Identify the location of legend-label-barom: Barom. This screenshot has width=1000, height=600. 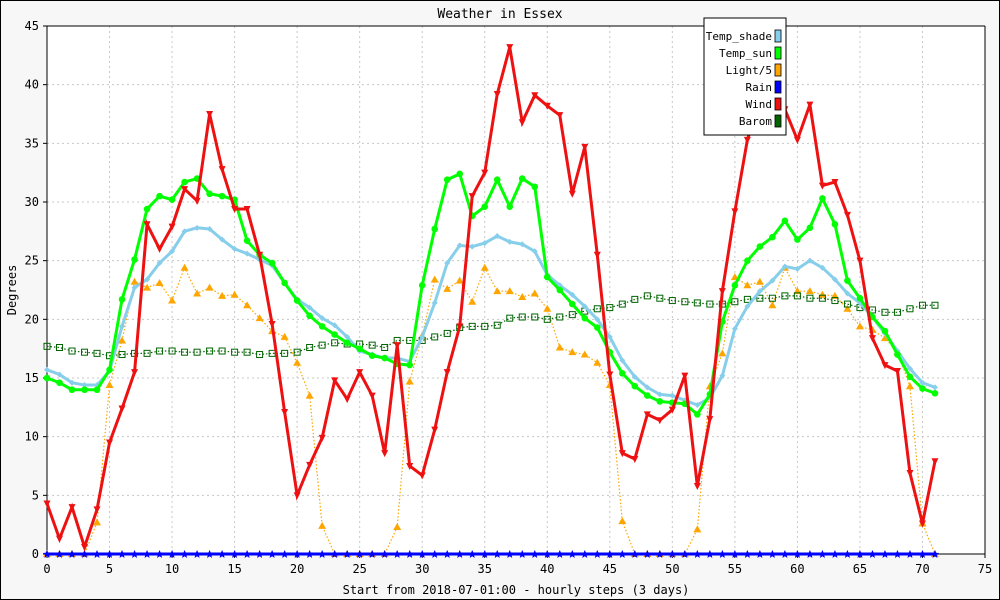
(755, 121).